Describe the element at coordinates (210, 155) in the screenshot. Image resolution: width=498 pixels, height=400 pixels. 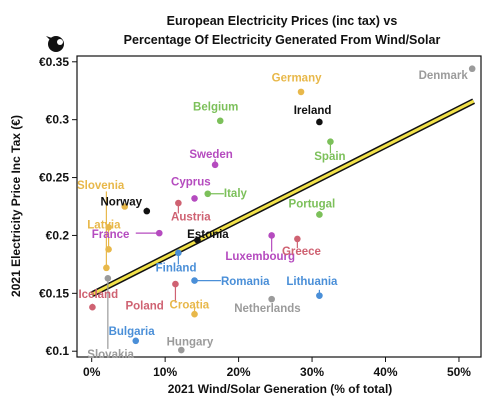
I see `label-sweden: Sweden` at that location.